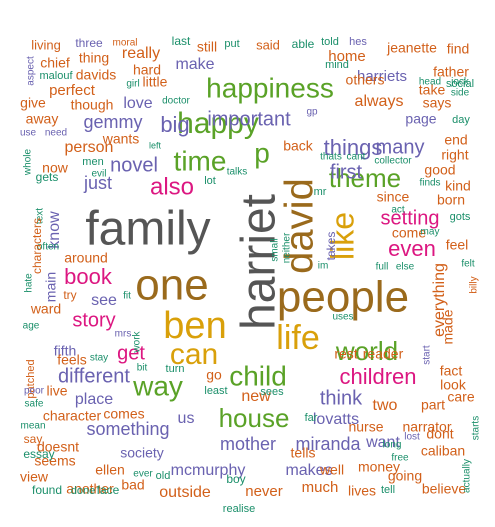  What do you see at coordinates (249, 119) in the screenshot?
I see `cloud-word: important` at bounding box center [249, 119].